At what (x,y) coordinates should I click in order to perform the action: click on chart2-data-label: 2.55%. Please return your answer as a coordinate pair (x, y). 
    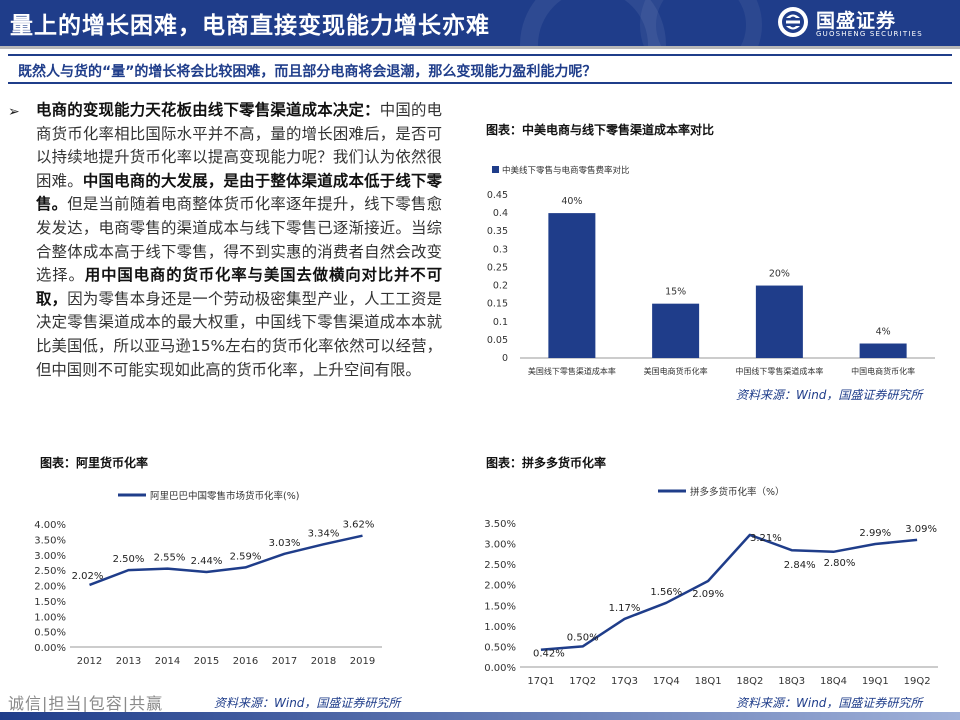
    Looking at the image, I should click on (170, 558).